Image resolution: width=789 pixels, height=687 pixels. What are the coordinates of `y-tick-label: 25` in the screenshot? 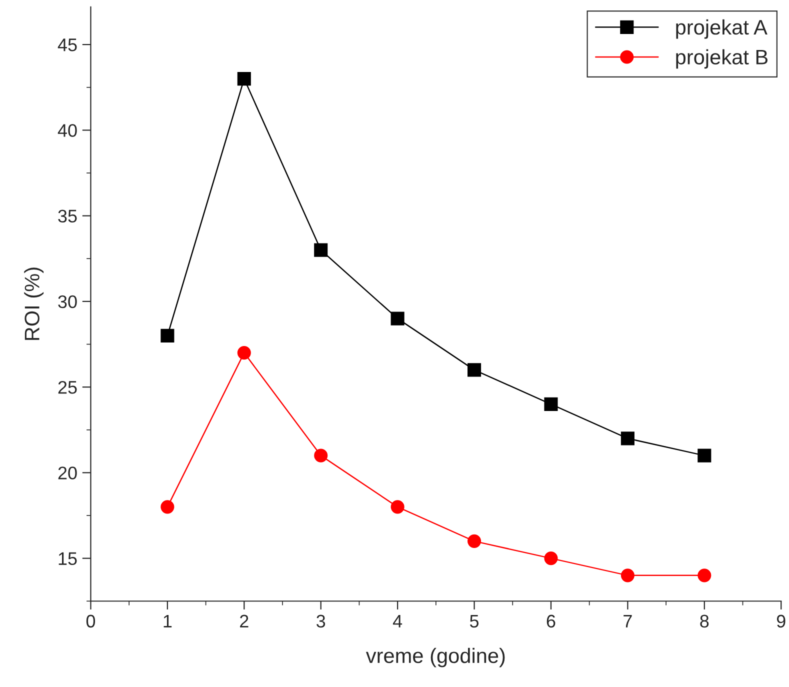 It's located at (67, 387).